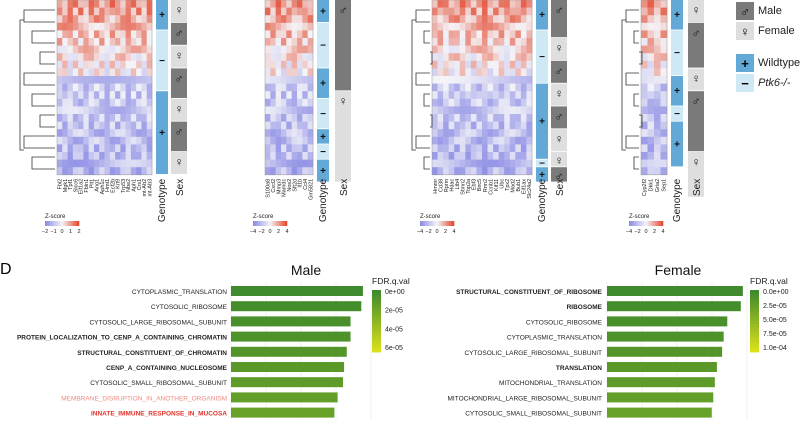  I want to click on gene-label: Slcc6, so click(76, 185).